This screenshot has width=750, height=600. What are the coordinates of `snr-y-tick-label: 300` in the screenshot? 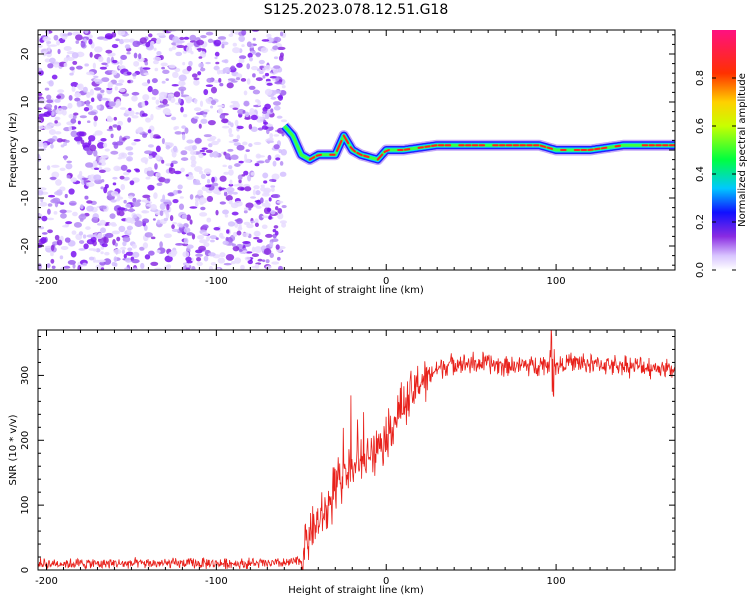 It's located at (25, 375).